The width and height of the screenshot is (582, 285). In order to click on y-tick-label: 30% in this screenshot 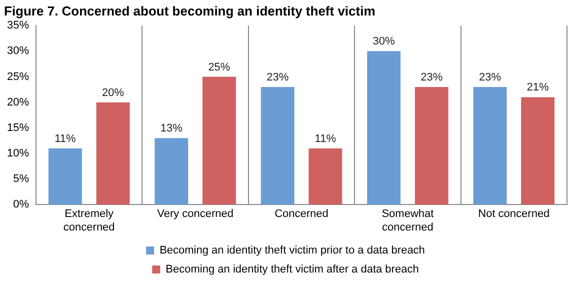, I will do `click(18, 51)`.